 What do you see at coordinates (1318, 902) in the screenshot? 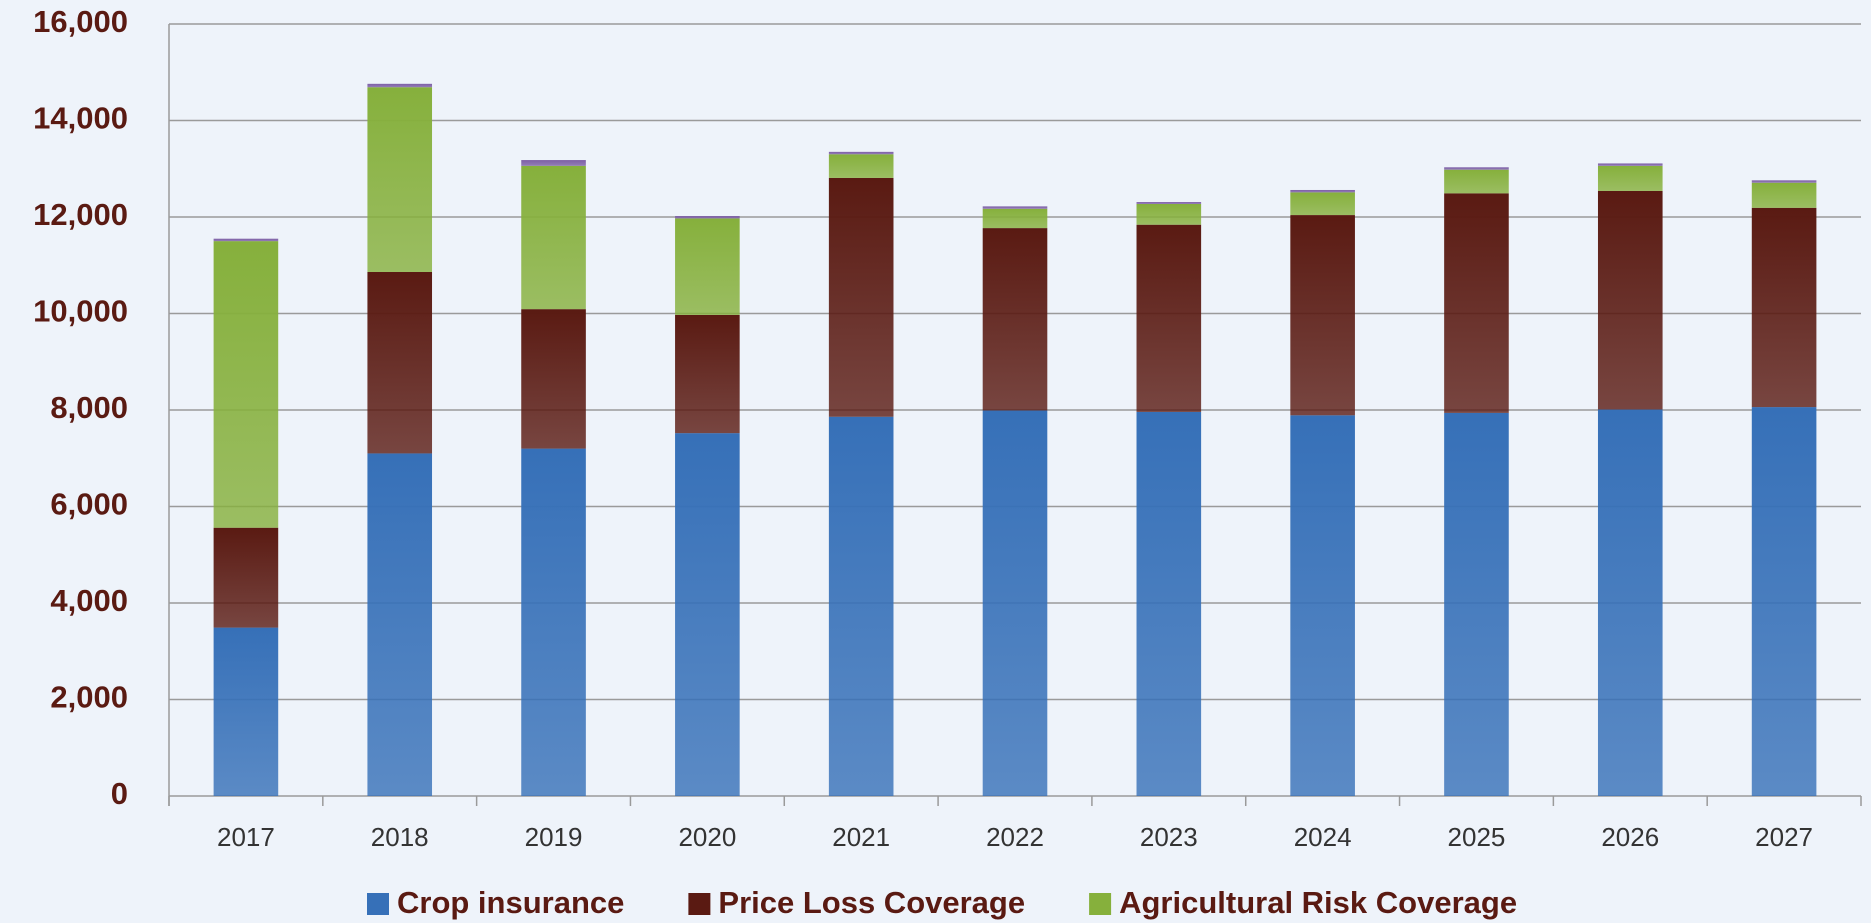
I see `legend-label: Agricultural Risk Coverage` at bounding box center [1318, 902].